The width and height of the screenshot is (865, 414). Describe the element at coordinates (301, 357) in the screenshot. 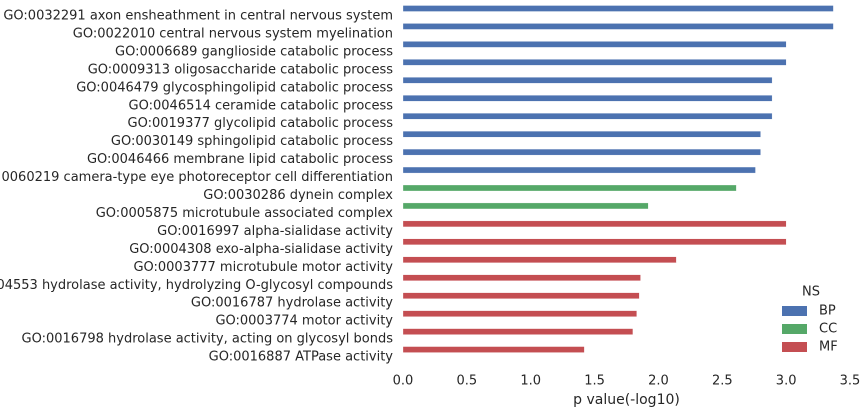

I see `category-label: GO:0016887 ATPase activity` at that location.